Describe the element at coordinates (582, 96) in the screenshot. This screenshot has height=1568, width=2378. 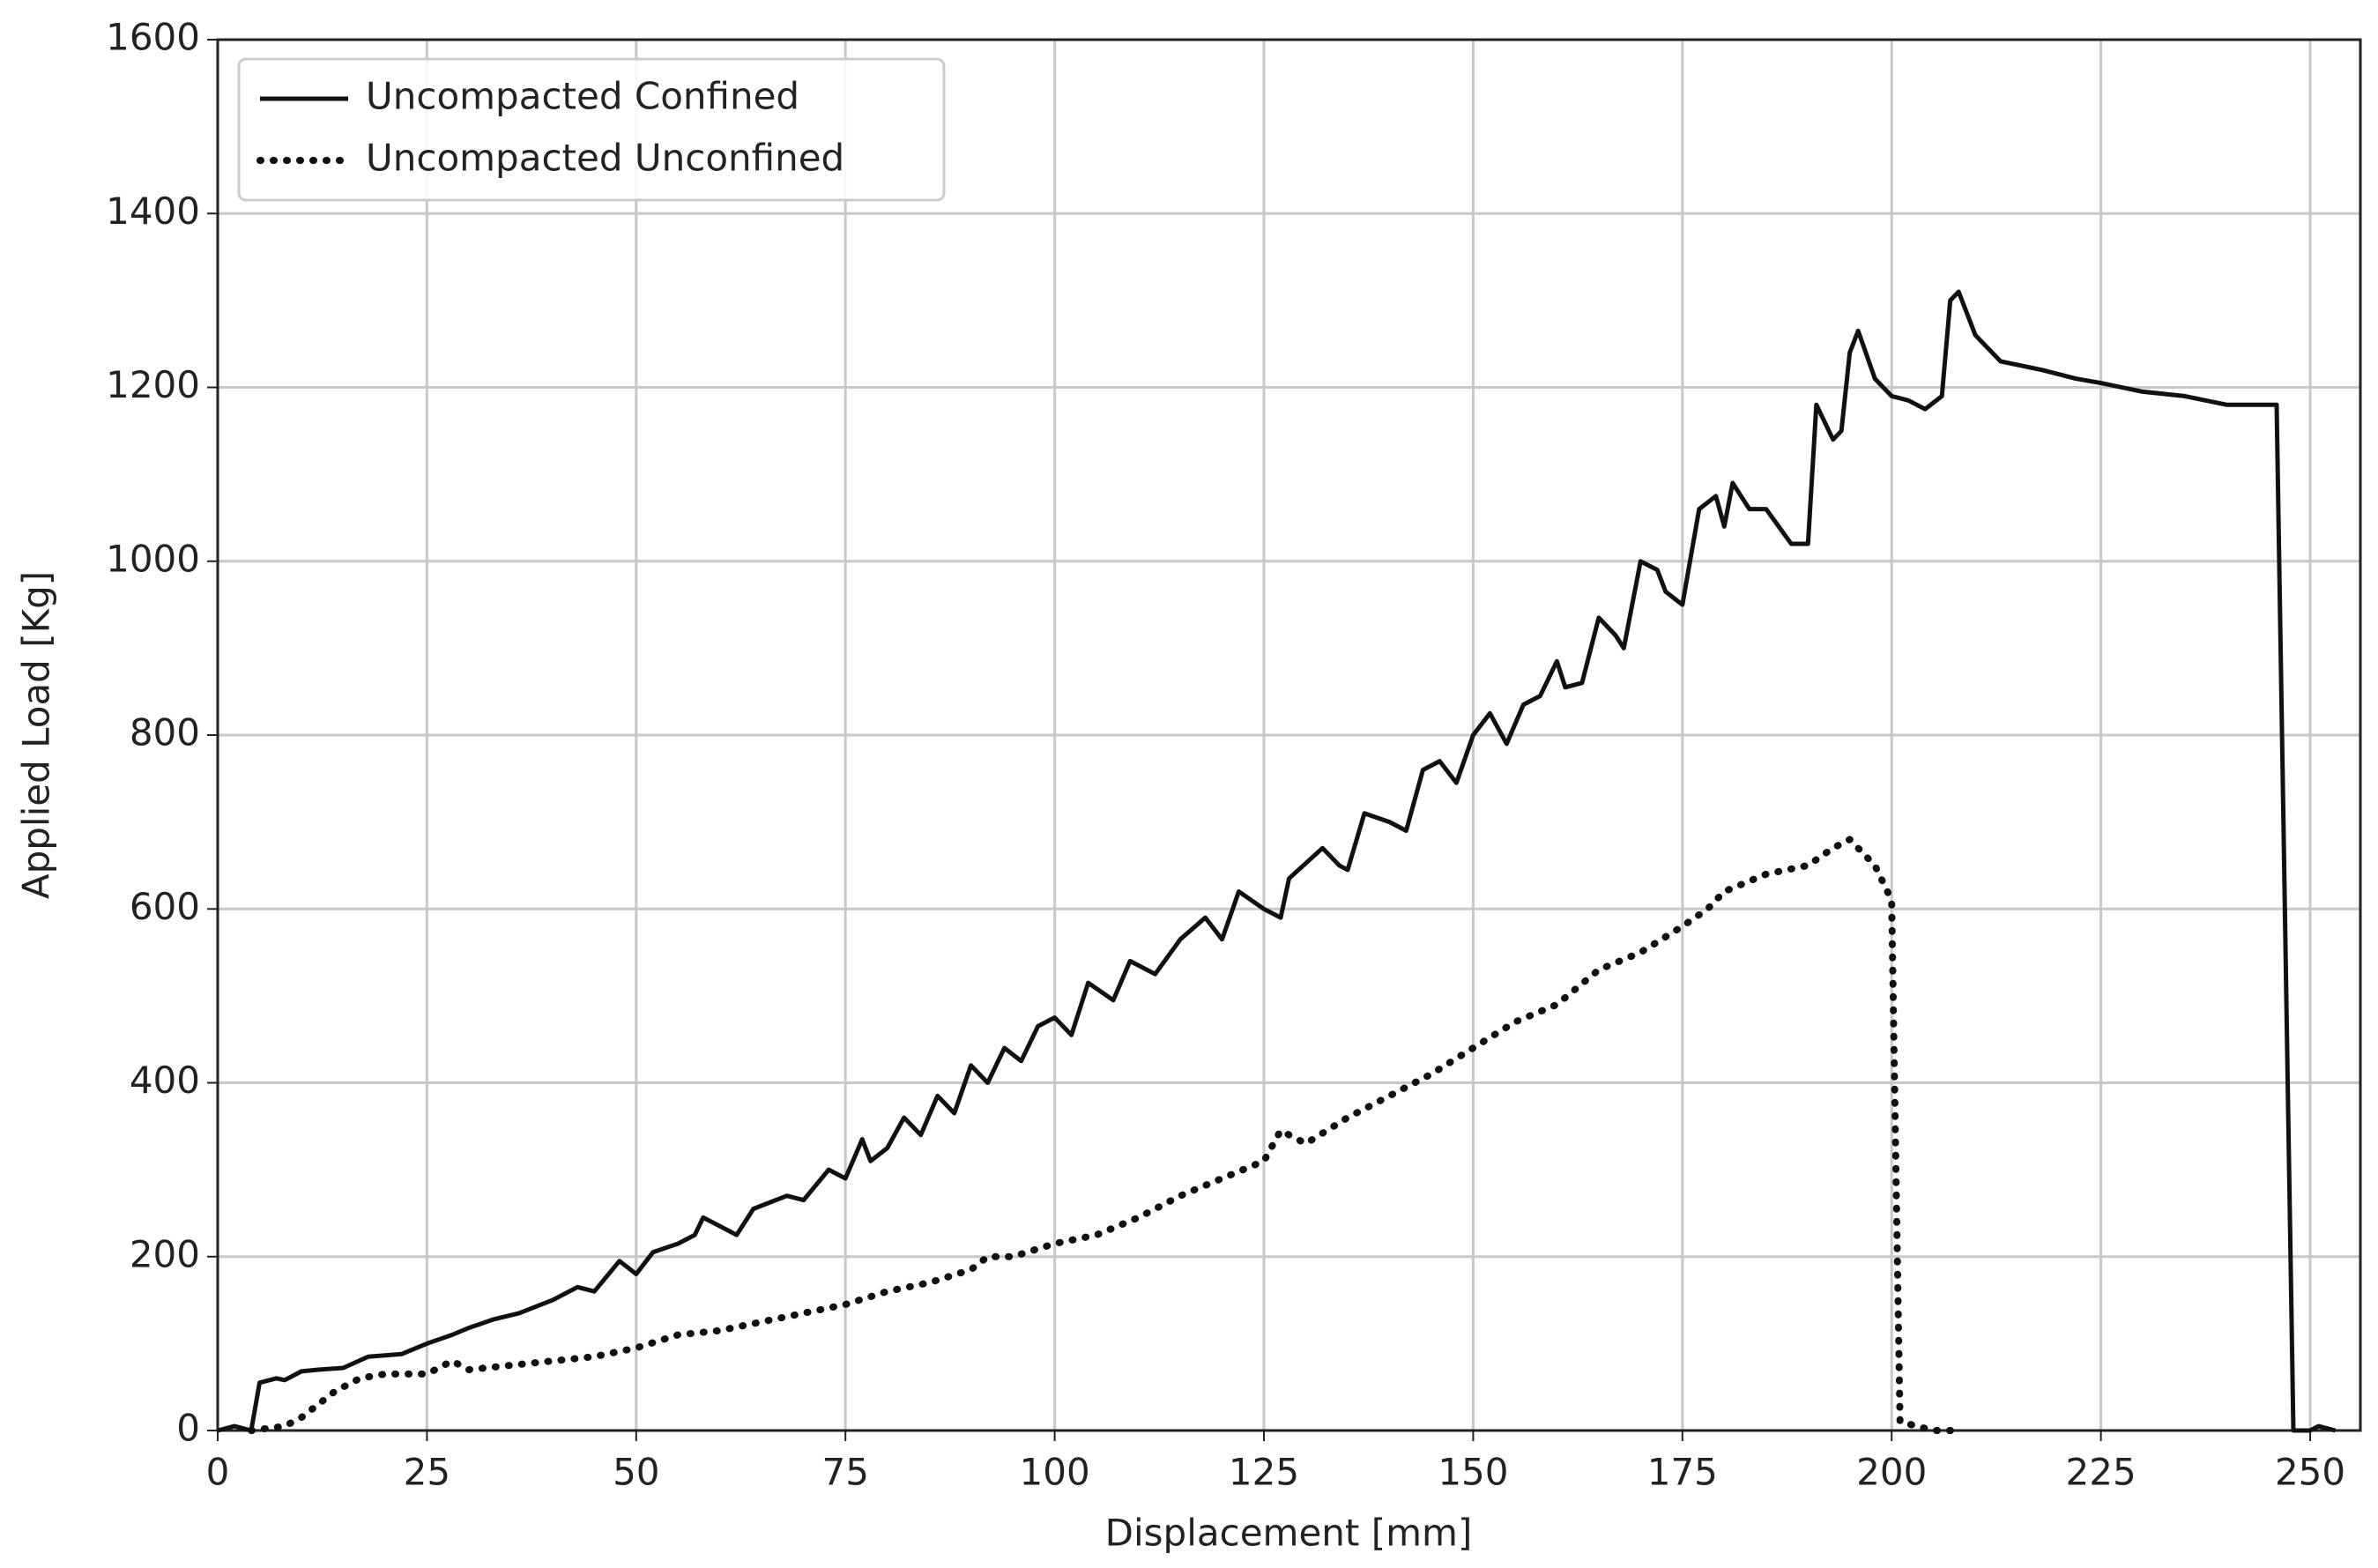
I see `legend-label: Uncompacted Confined` at that location.